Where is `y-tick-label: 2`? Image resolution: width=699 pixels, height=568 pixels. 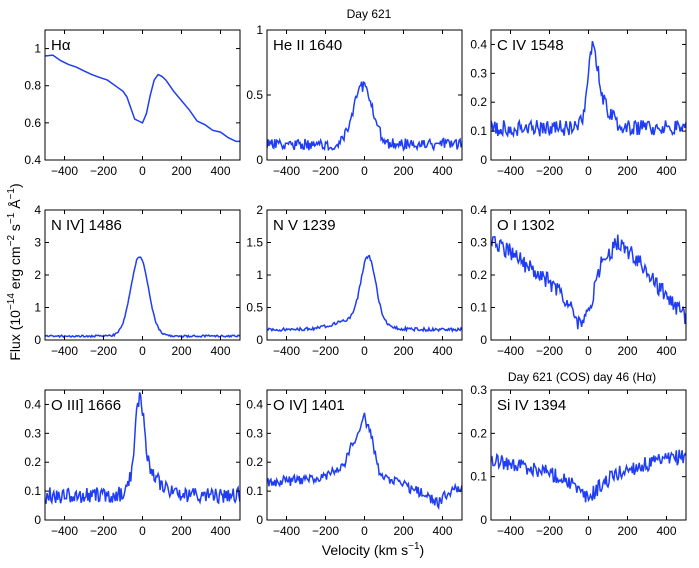 y-tick-label: 2 is located at coordinates (37, 275).